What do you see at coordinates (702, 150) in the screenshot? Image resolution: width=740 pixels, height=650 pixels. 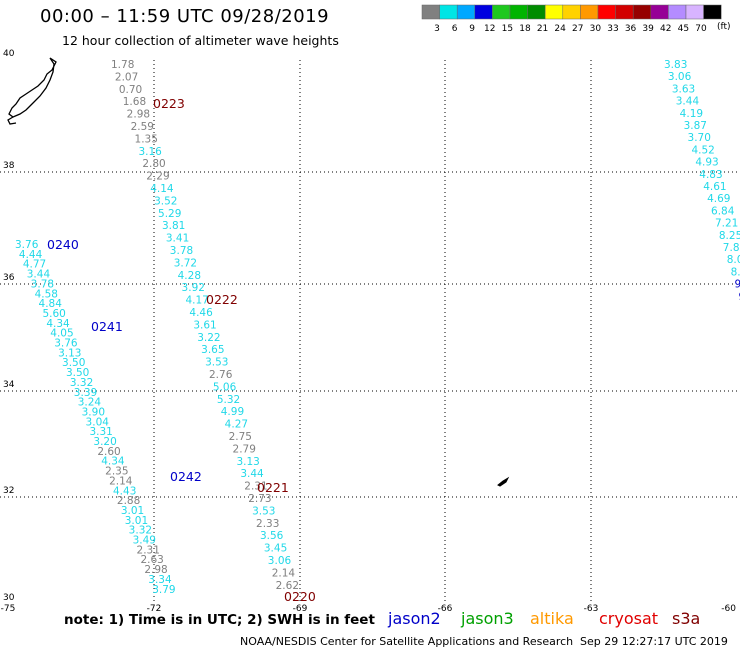 I see `wave-height-value: 4.52` at bounding box center [702, 150].